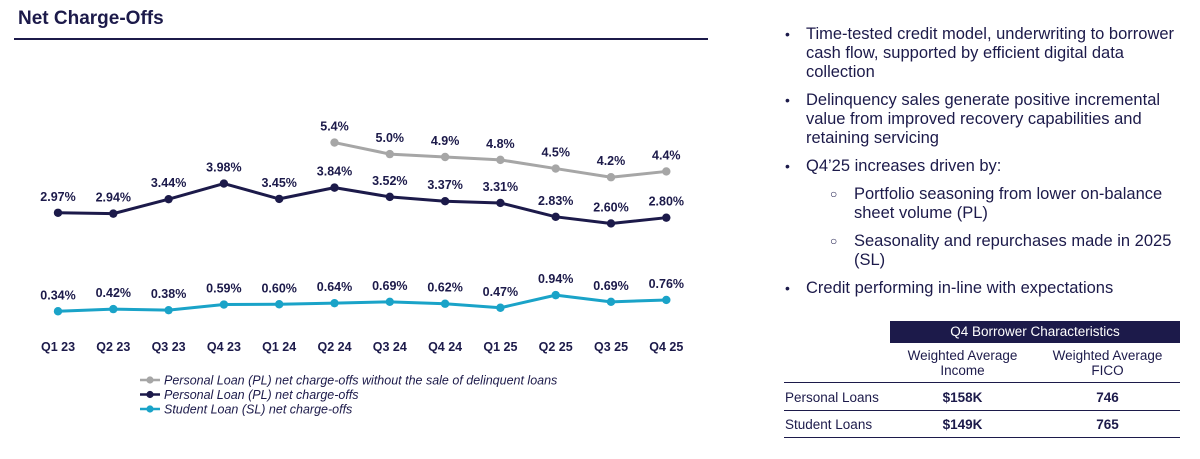 This screenshot has height=459, width=1200. What do you see at coordinates (278, 183) in the screenshot?
I see `navy-series-data-label: 3.45%` at bounding box center [278, 183].